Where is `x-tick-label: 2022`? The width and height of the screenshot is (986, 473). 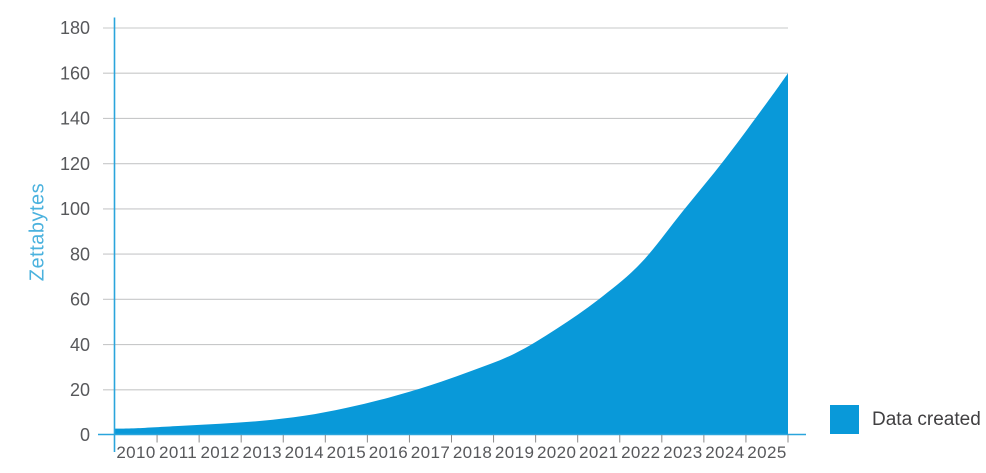 x-tick-label: 2022 is located at coordinates (640, 452).